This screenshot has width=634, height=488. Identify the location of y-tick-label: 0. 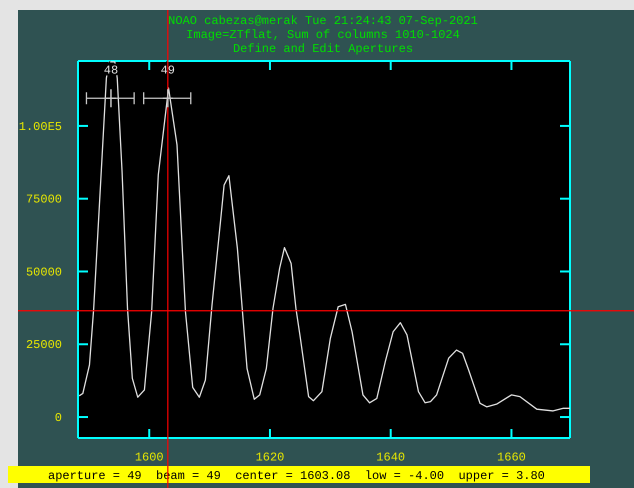
(58, 417).